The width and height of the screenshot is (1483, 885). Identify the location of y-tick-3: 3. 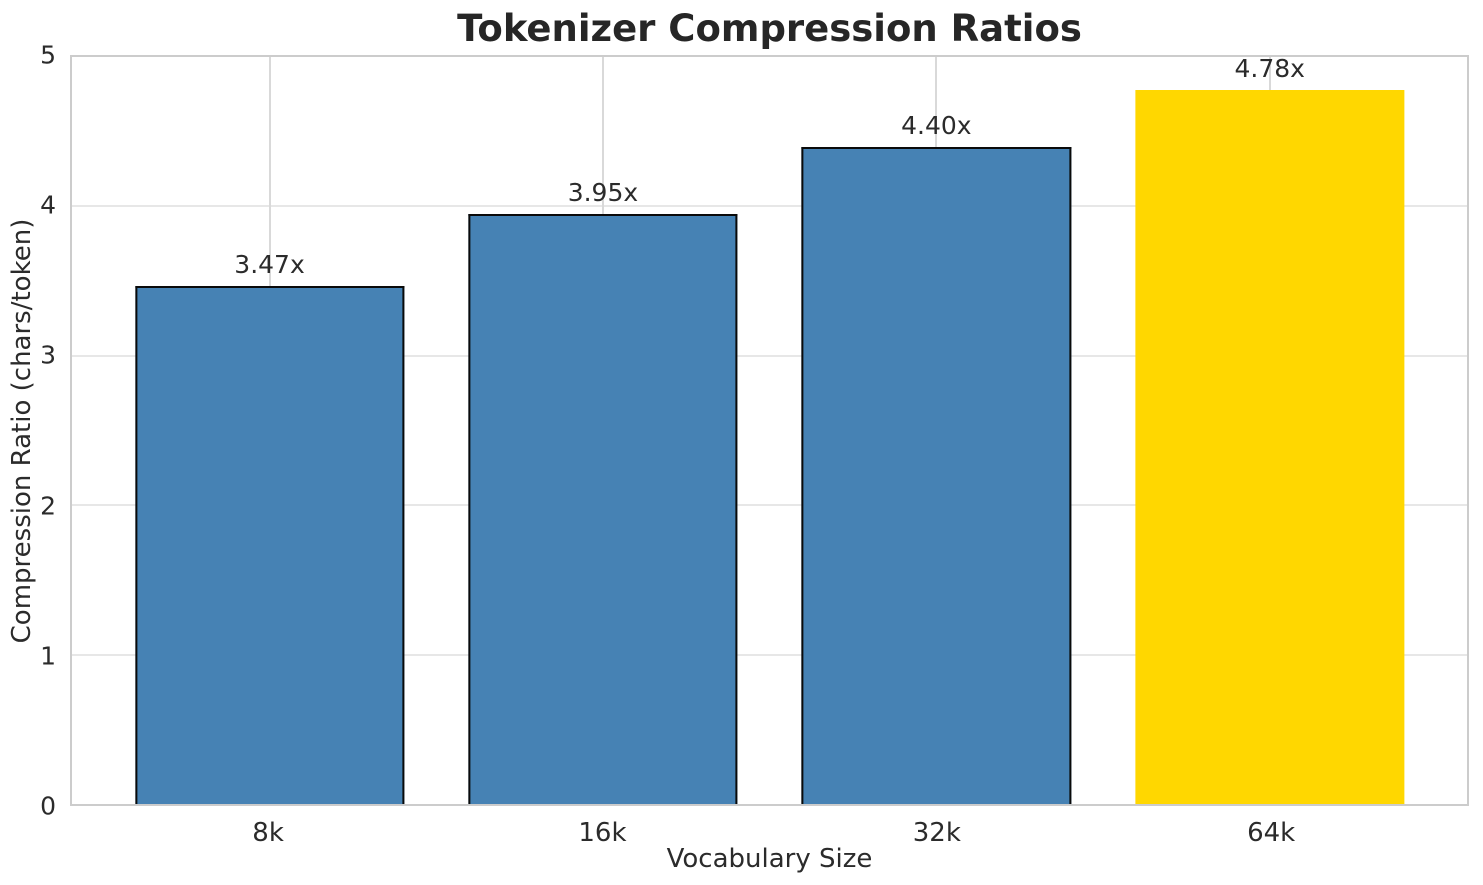
(48, 355).